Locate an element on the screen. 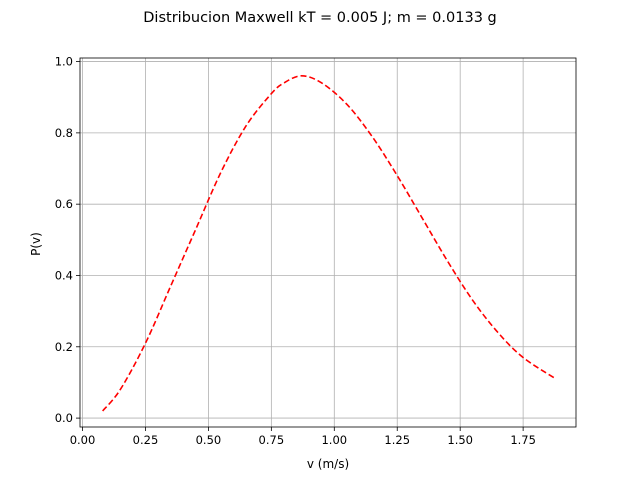 This screenshot has height=480, width=640. x-tick-label: 0.25 is located at coordinates (146, 440).